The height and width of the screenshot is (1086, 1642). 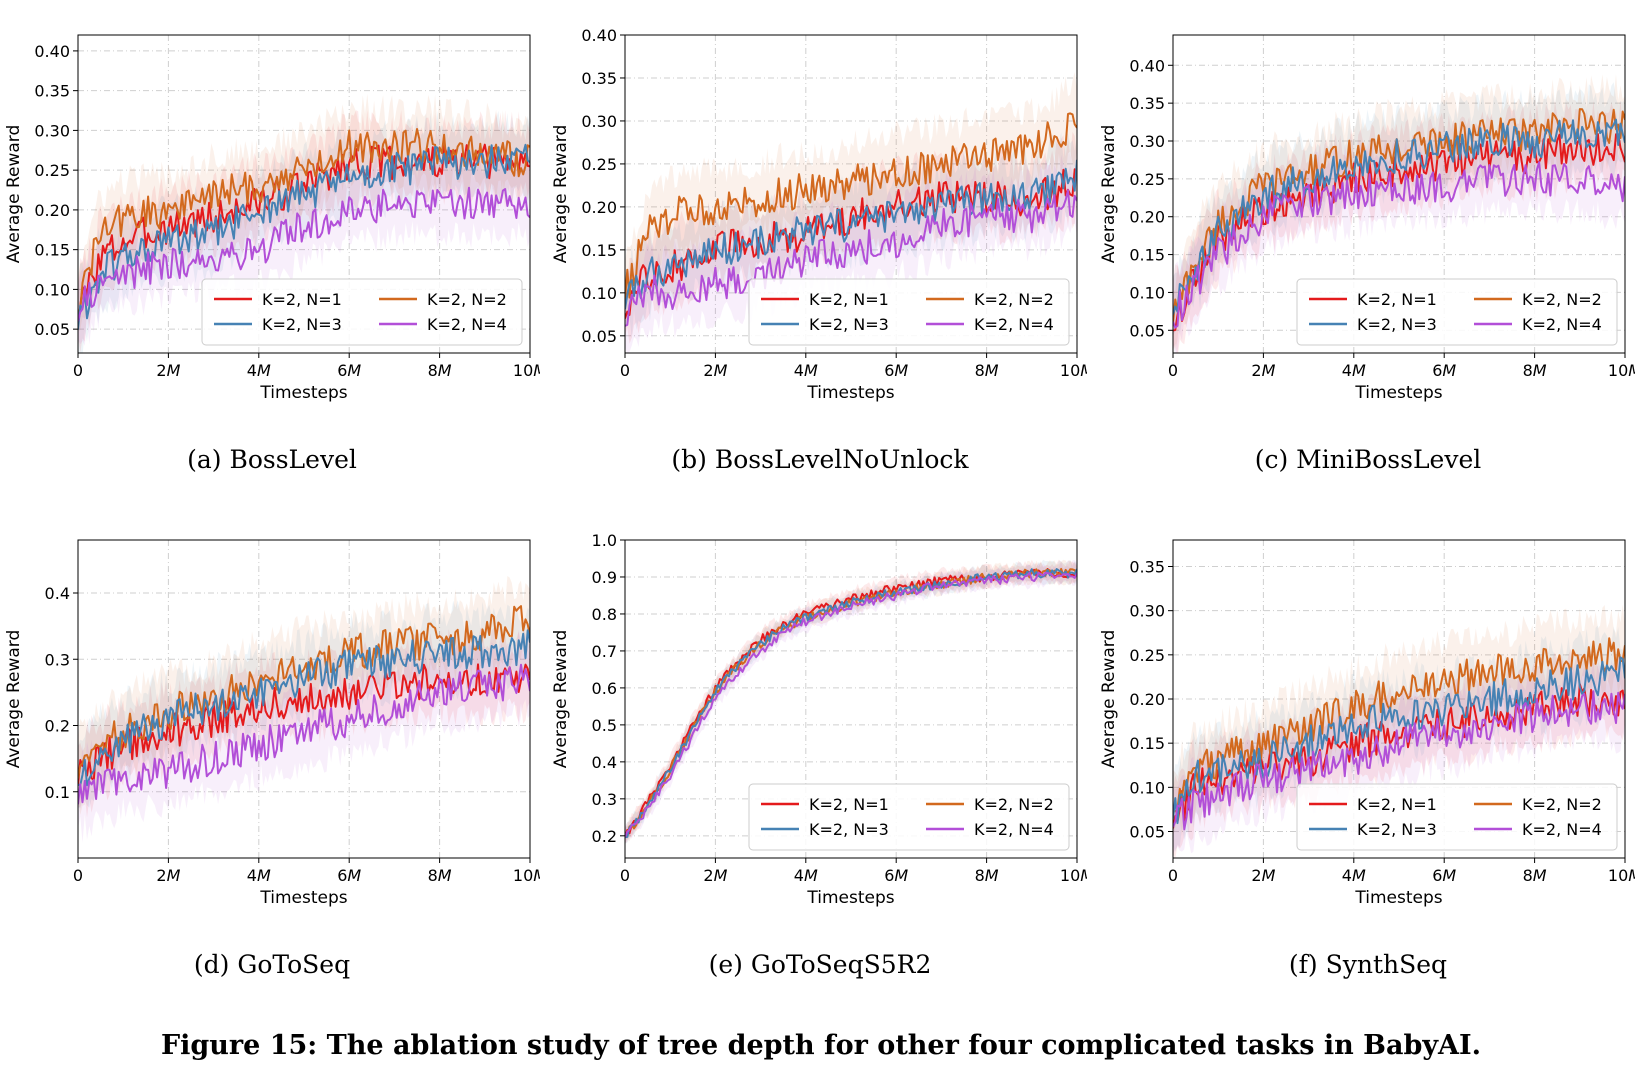 I want to click on y-tick-label: 0.40, so click(x=599, y=35).